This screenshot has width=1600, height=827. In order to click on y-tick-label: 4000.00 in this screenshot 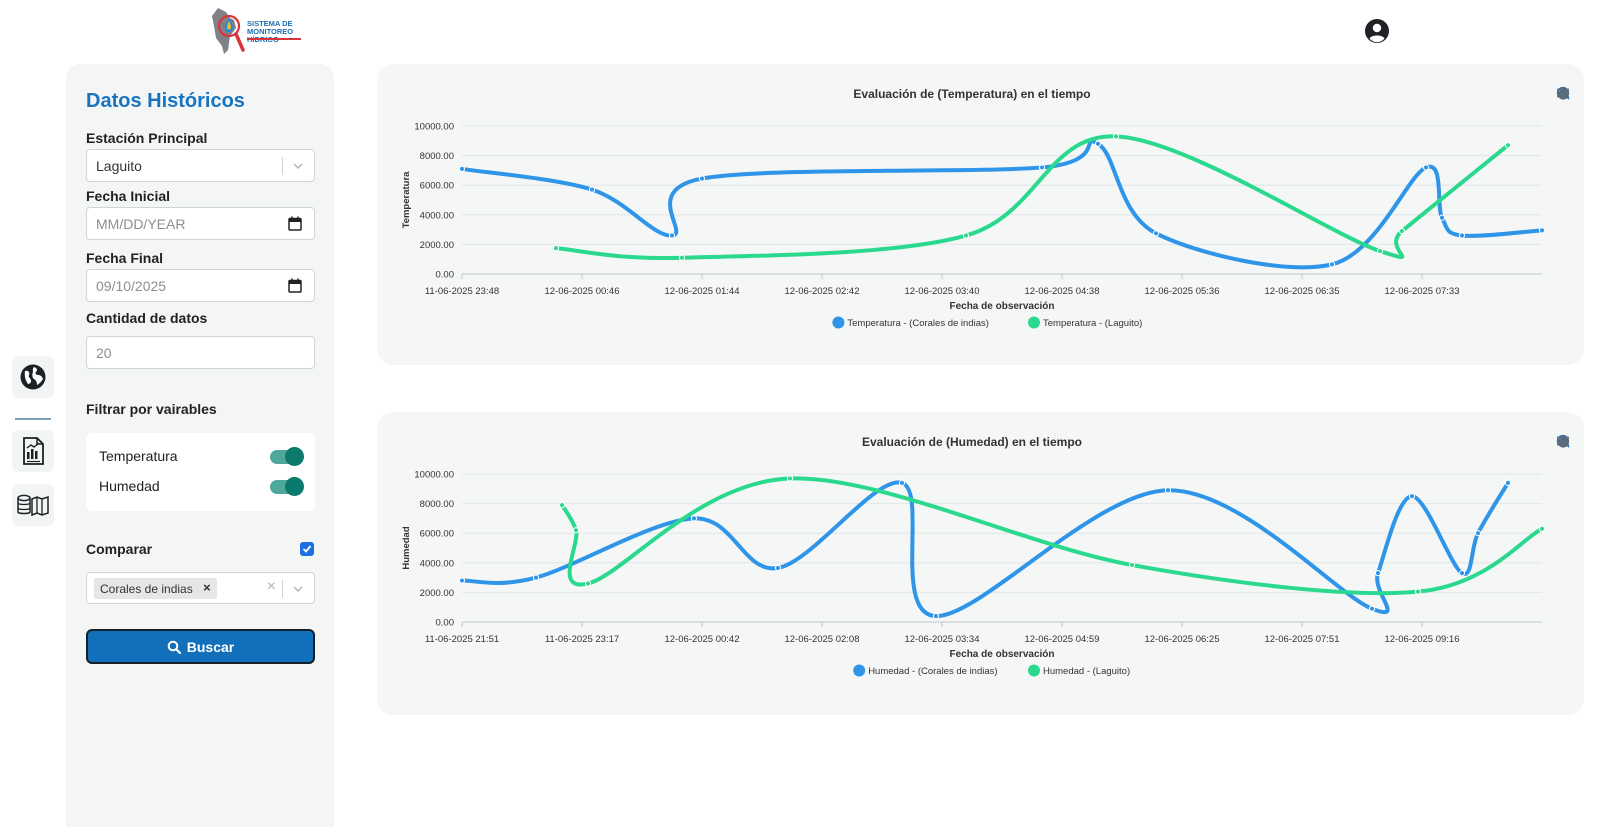, I will do `click(437, 563)`.